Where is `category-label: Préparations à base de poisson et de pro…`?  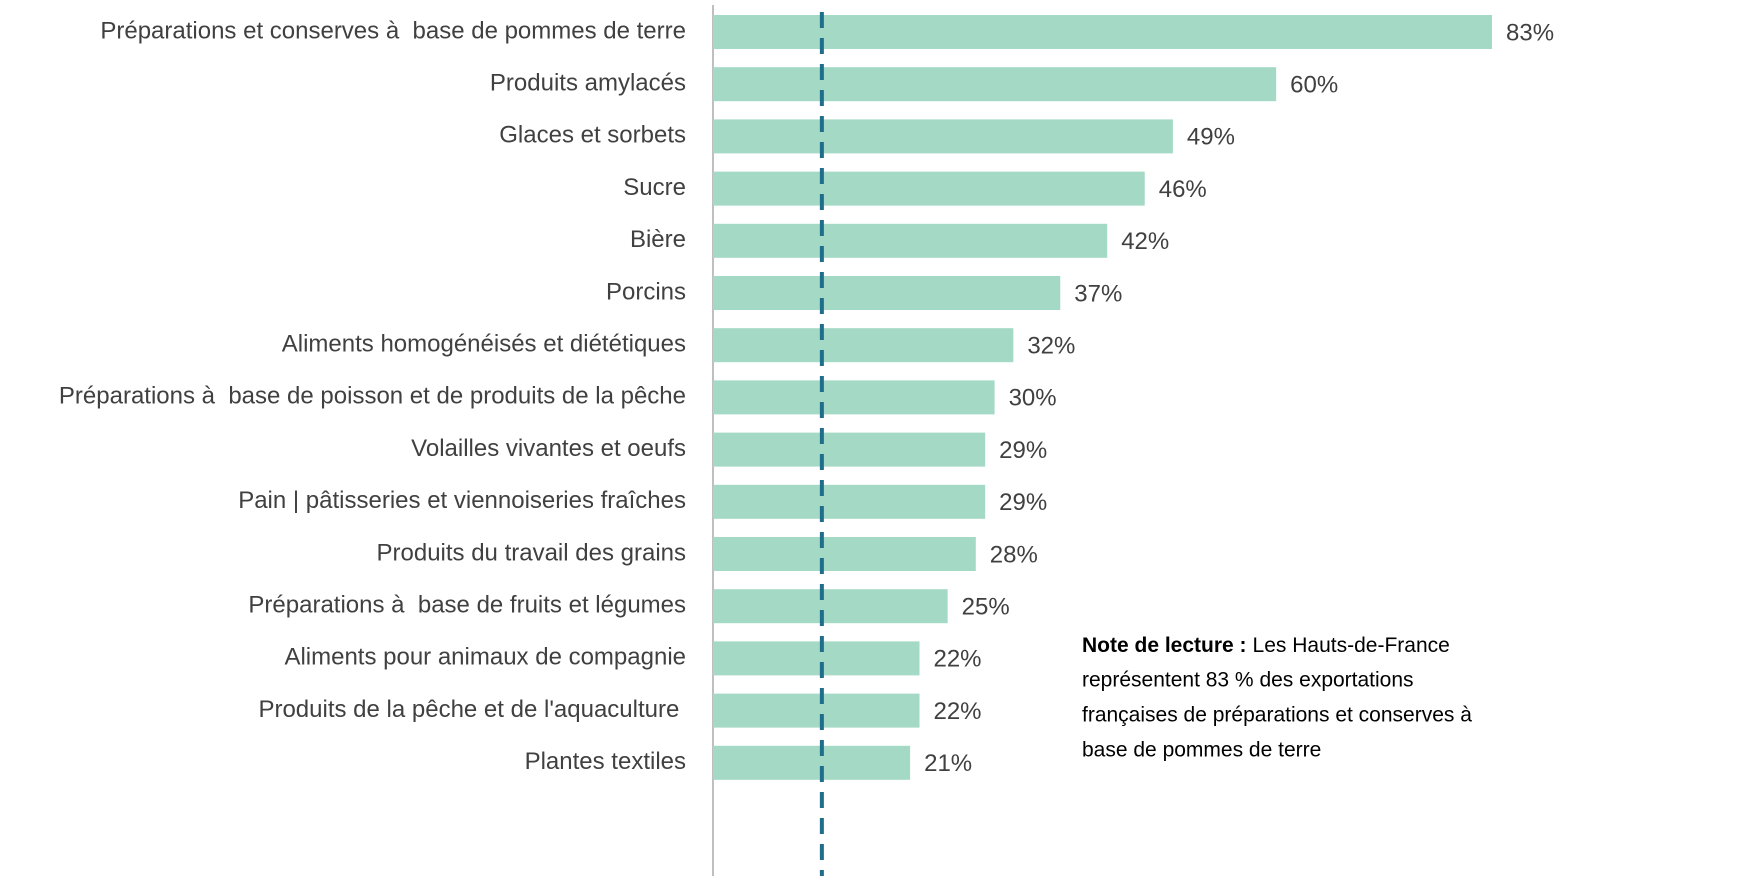 category-label: Préparations à base de poisson et de pro… is located at coordinates (372, 396).